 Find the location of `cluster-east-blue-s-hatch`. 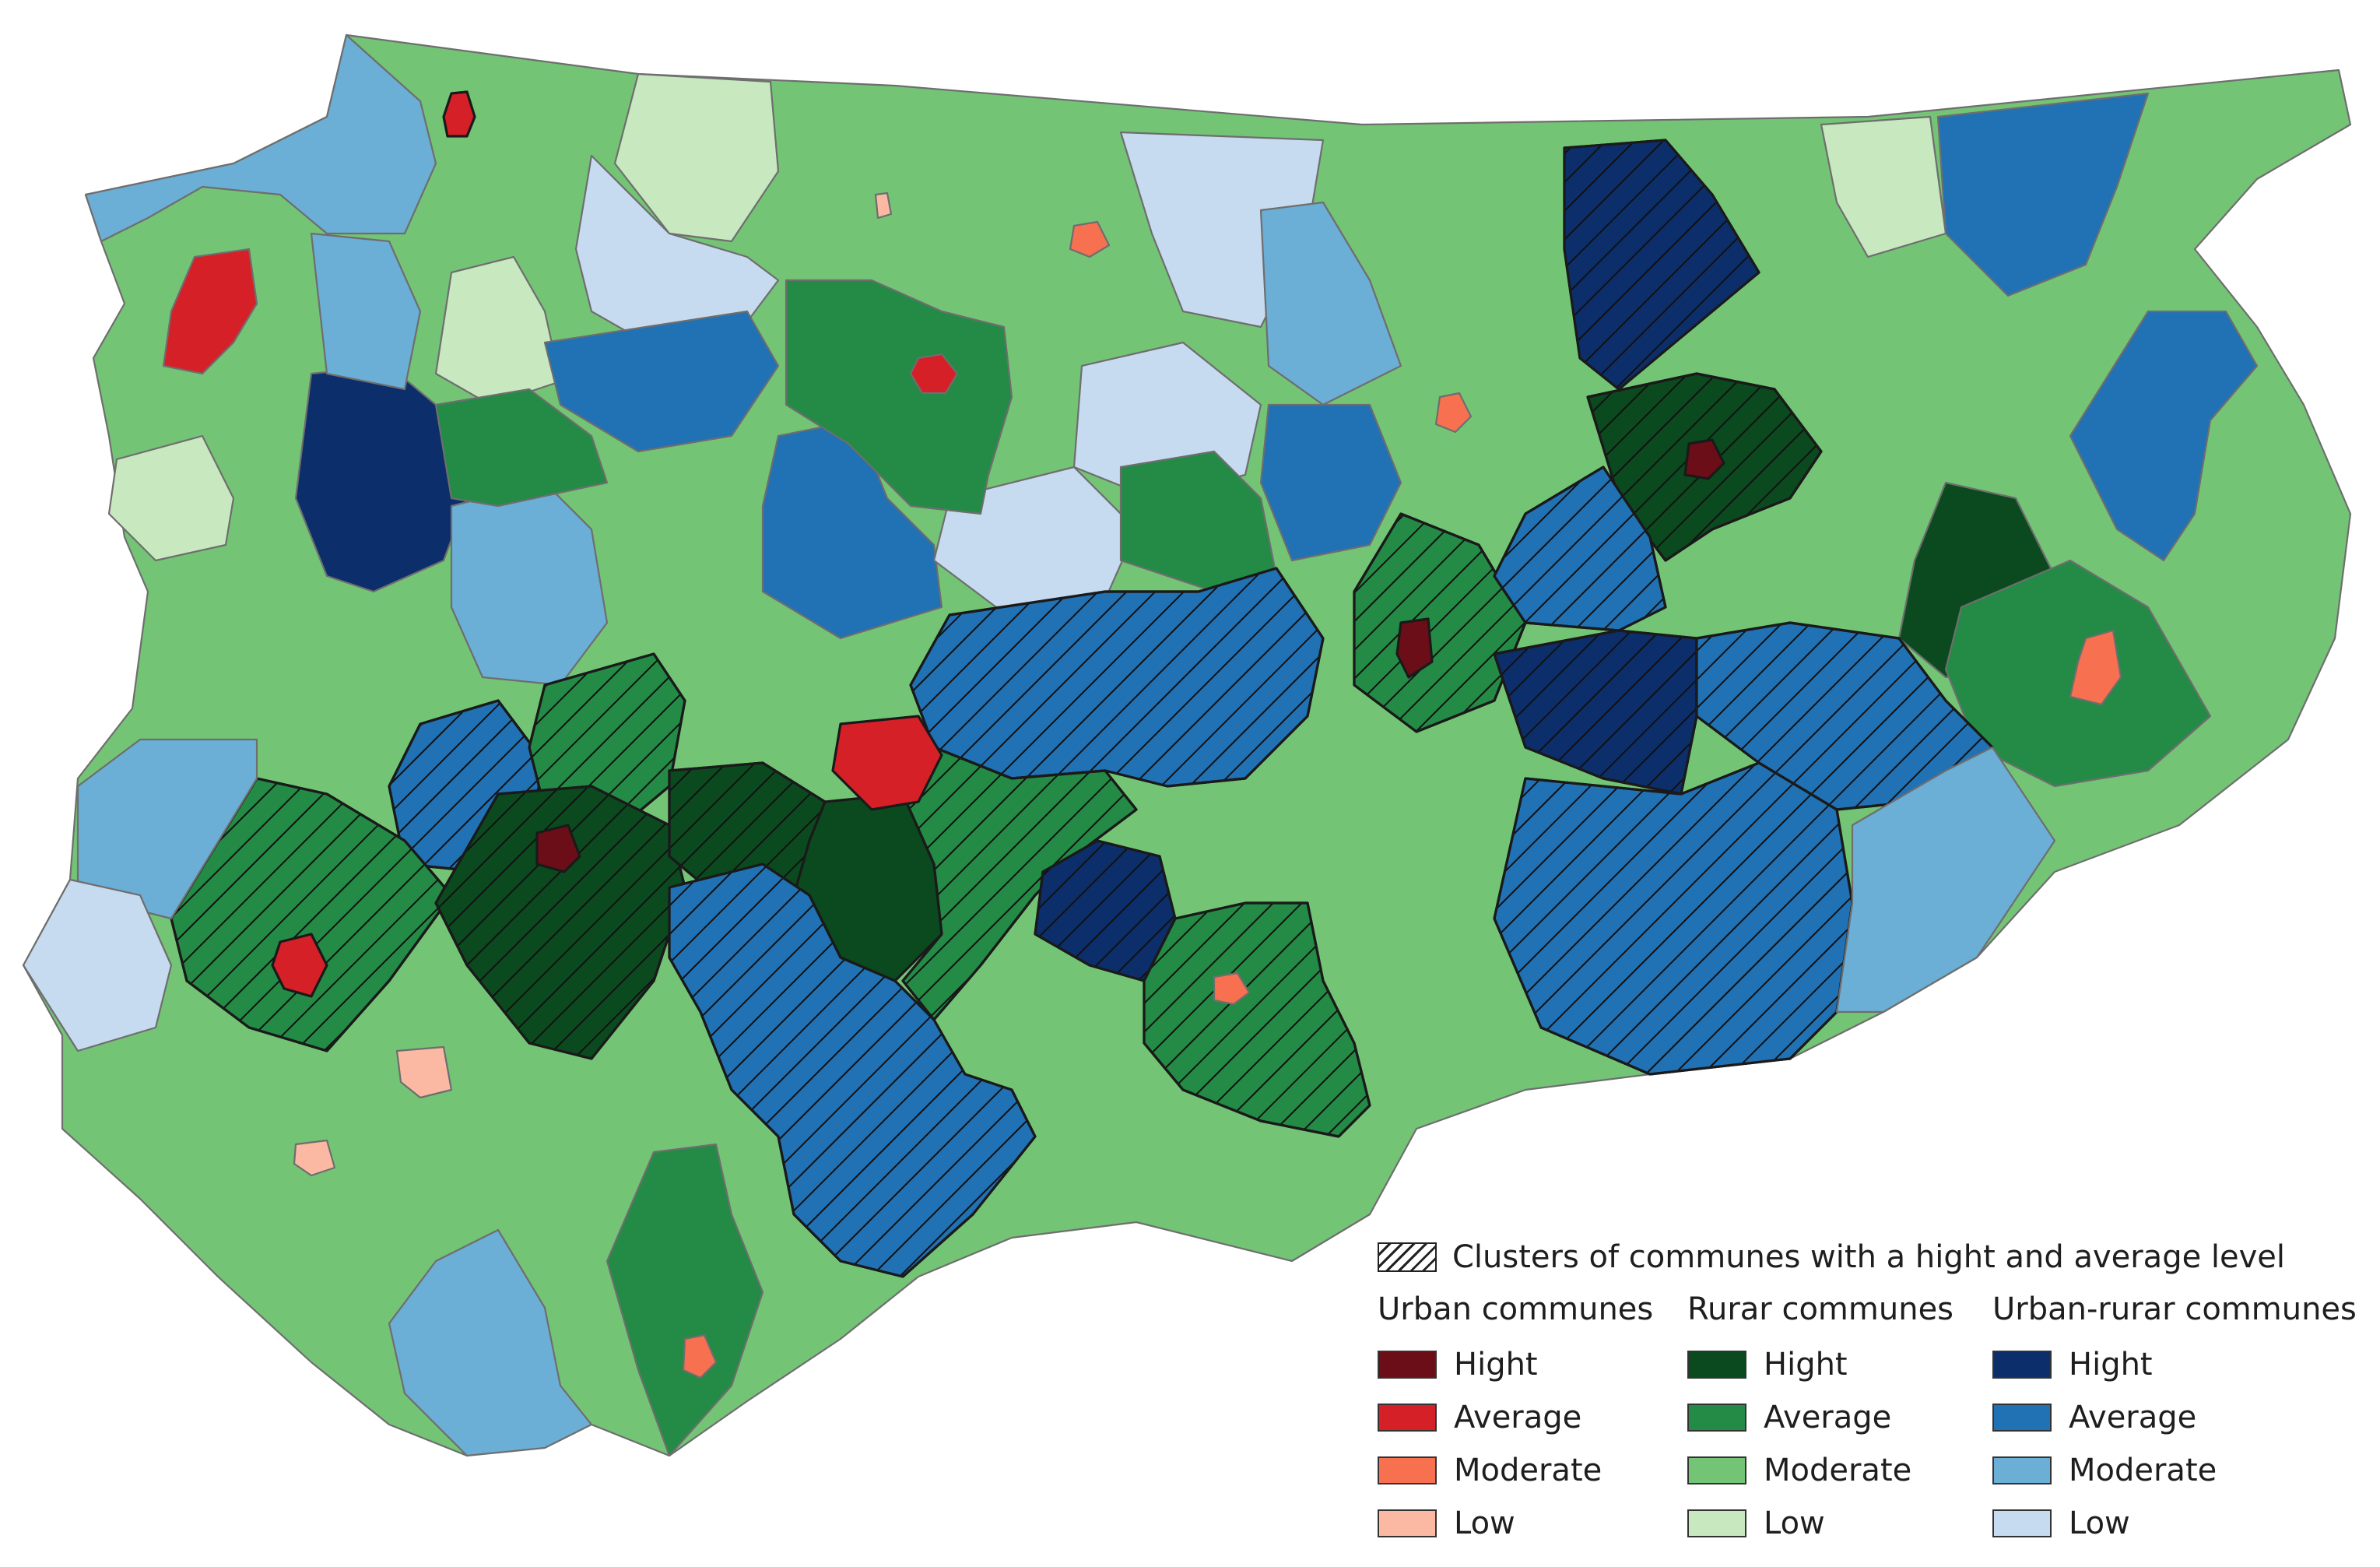

cluster-east-blue-s-hatch is located at coordinates (1674, 918).